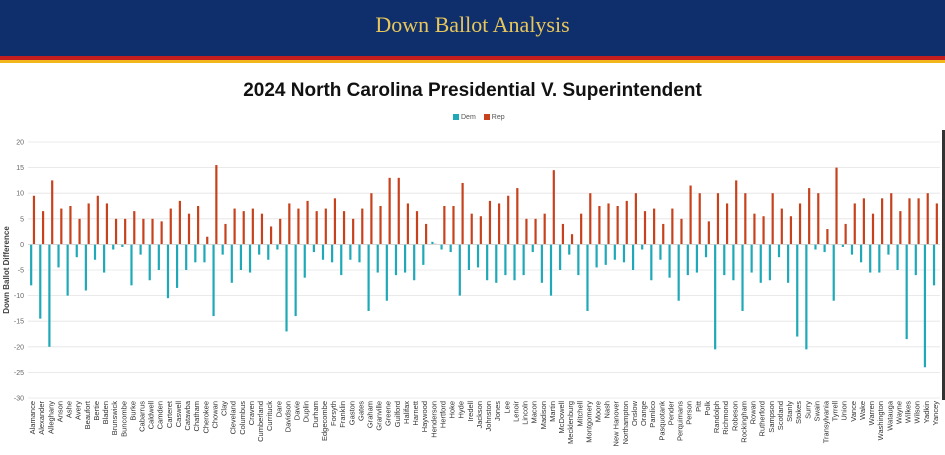 The width and height of the screenshot is (945, 455). What do you see at coordinates (169, 414) in the screenshot?
I see `x-category-label: Carteret` at bounding box center [169, 414].